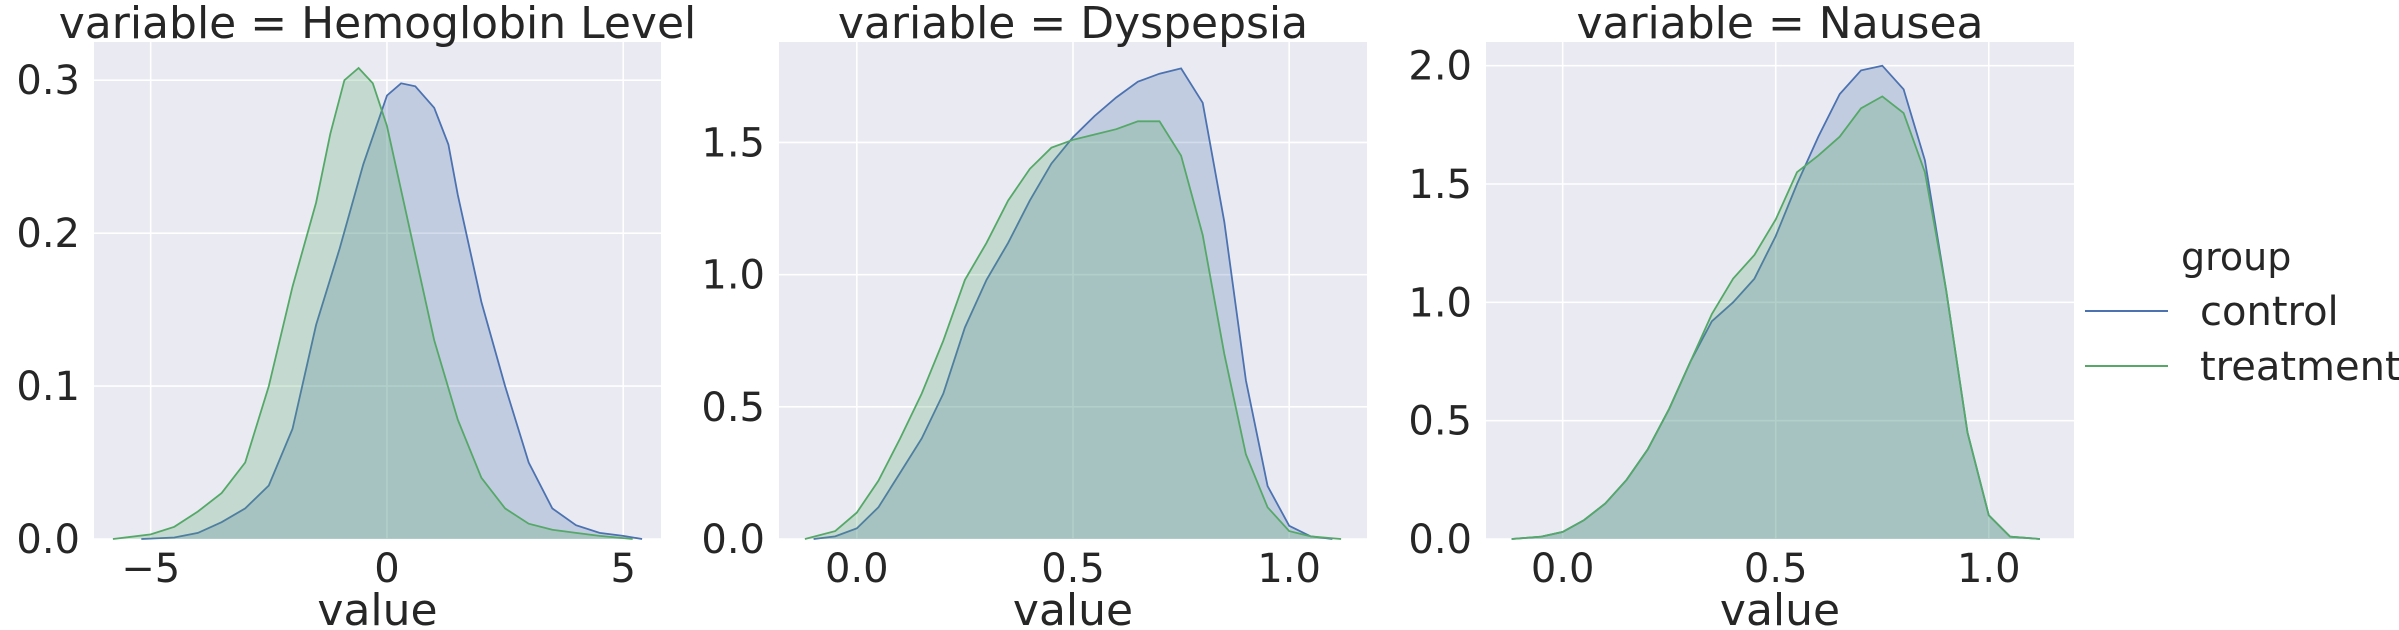 Image resolution: width=2399 pixels, height=630 pixels. I want to click on density-area-treatment, so click(1073, 330).